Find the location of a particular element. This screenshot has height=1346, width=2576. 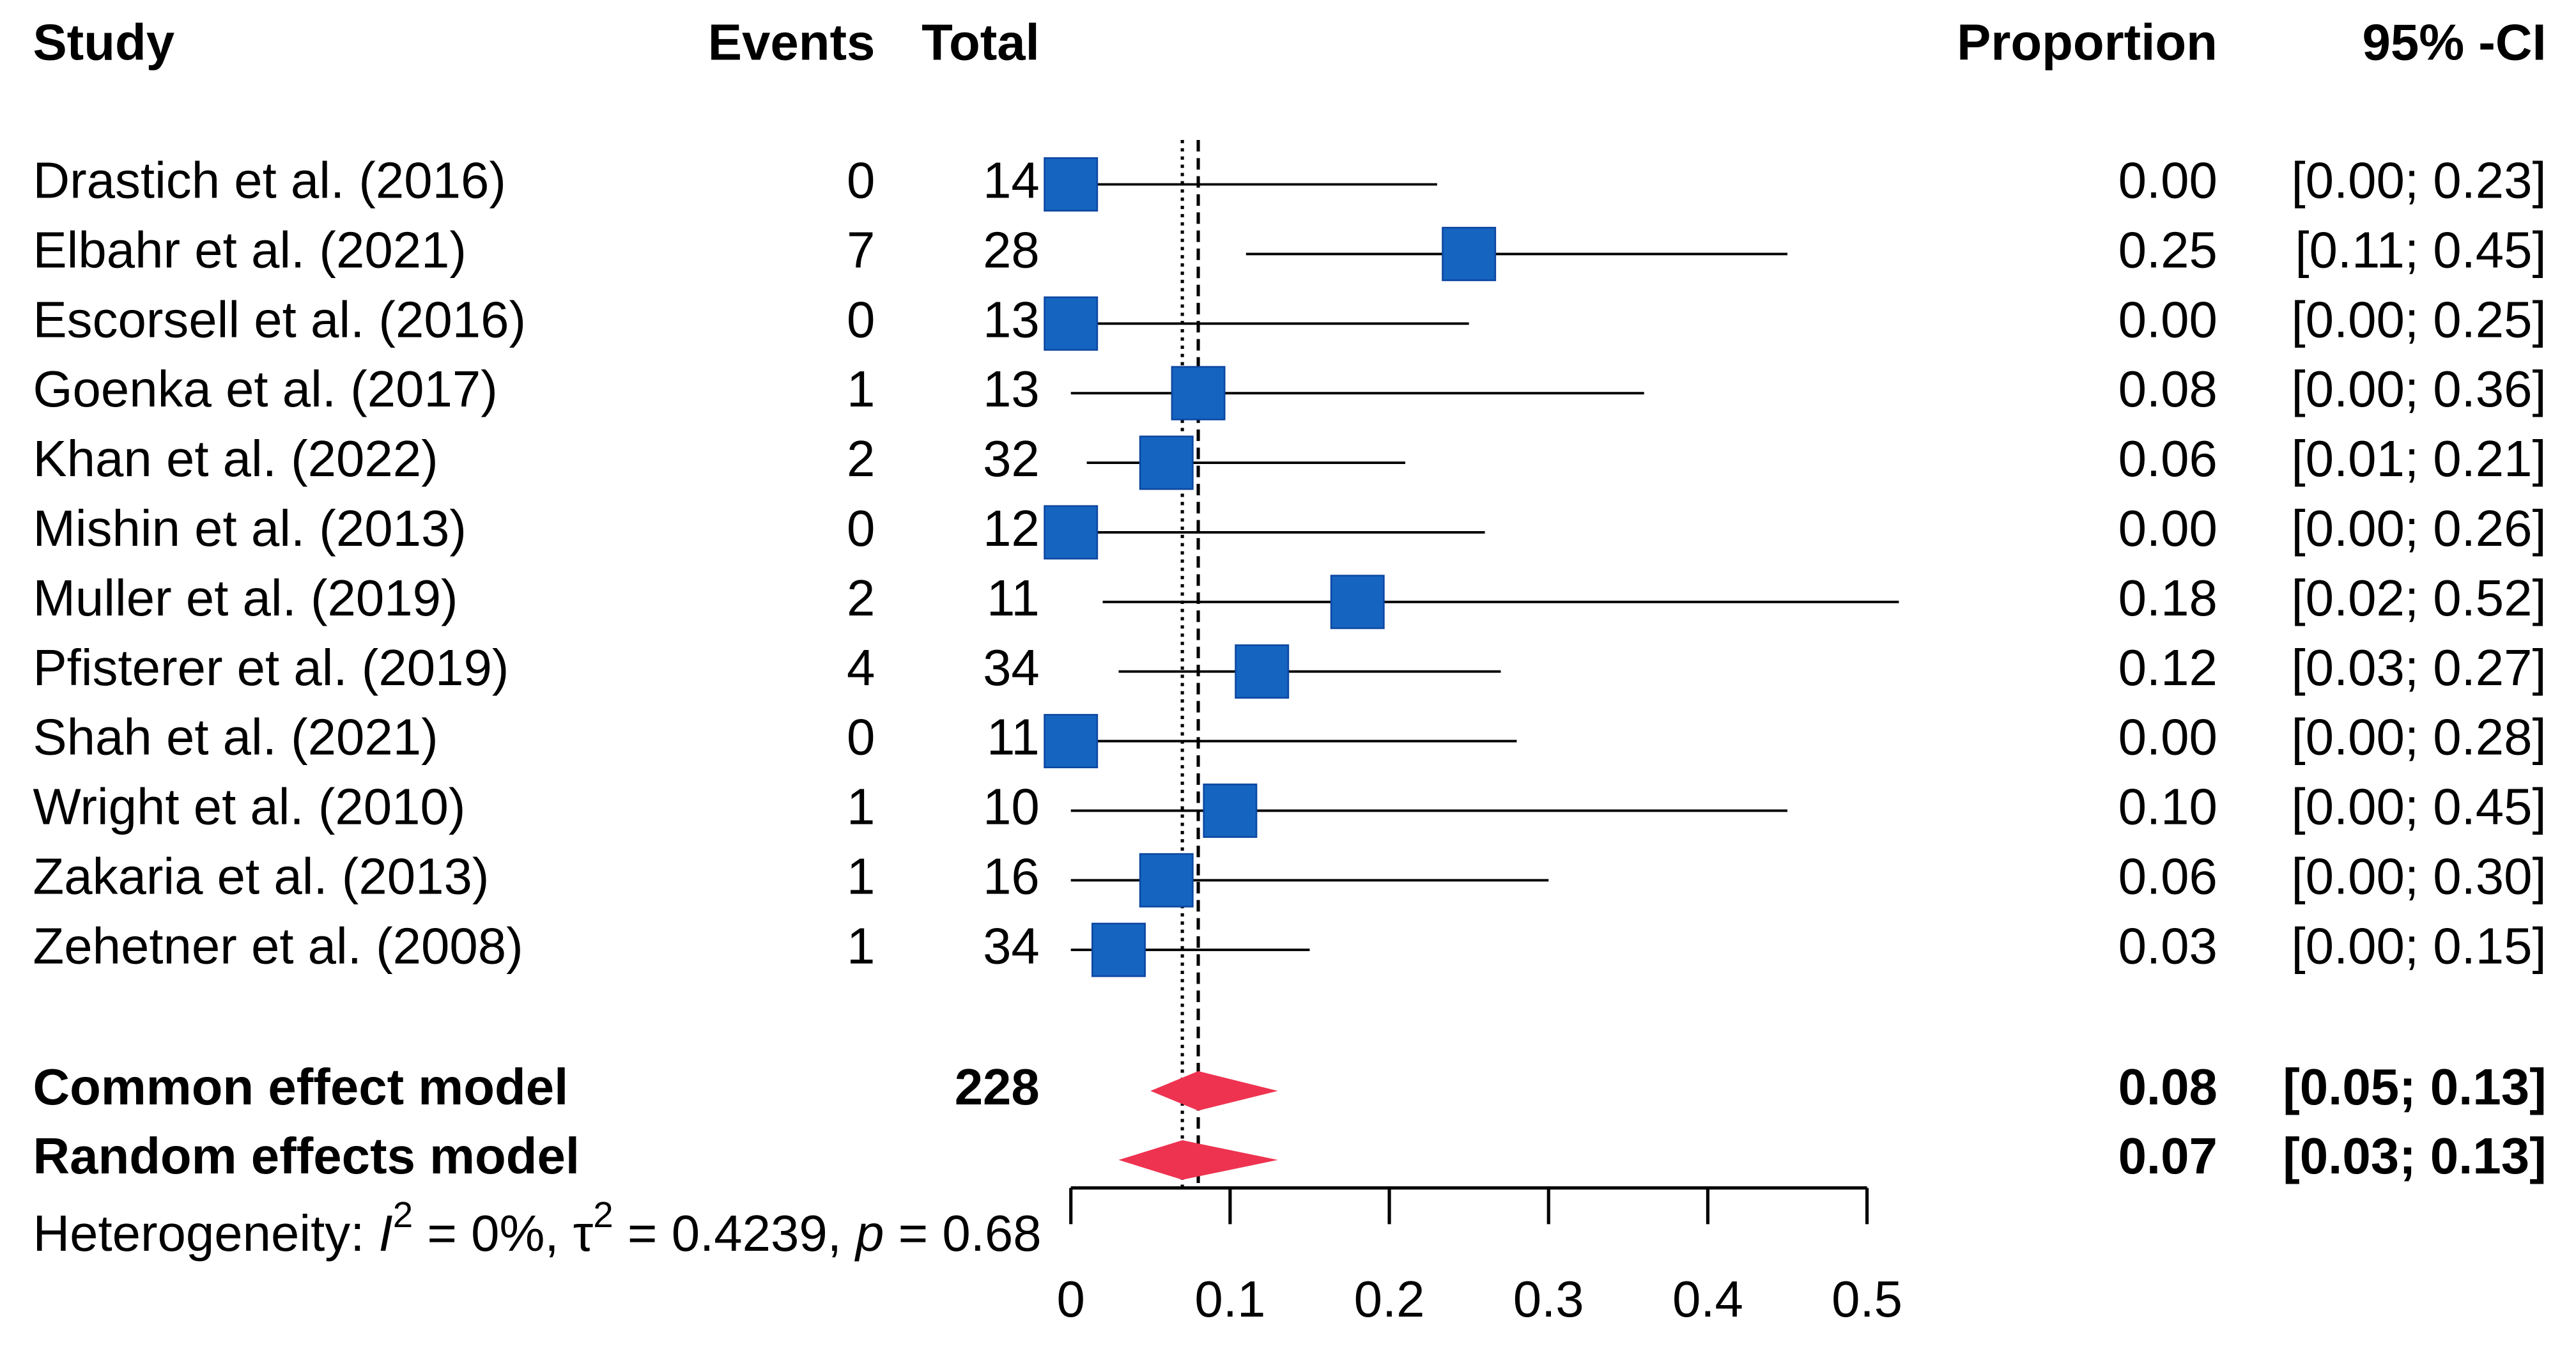

ci: [0.00; 0.45] is located at coordinates (2418, 806).